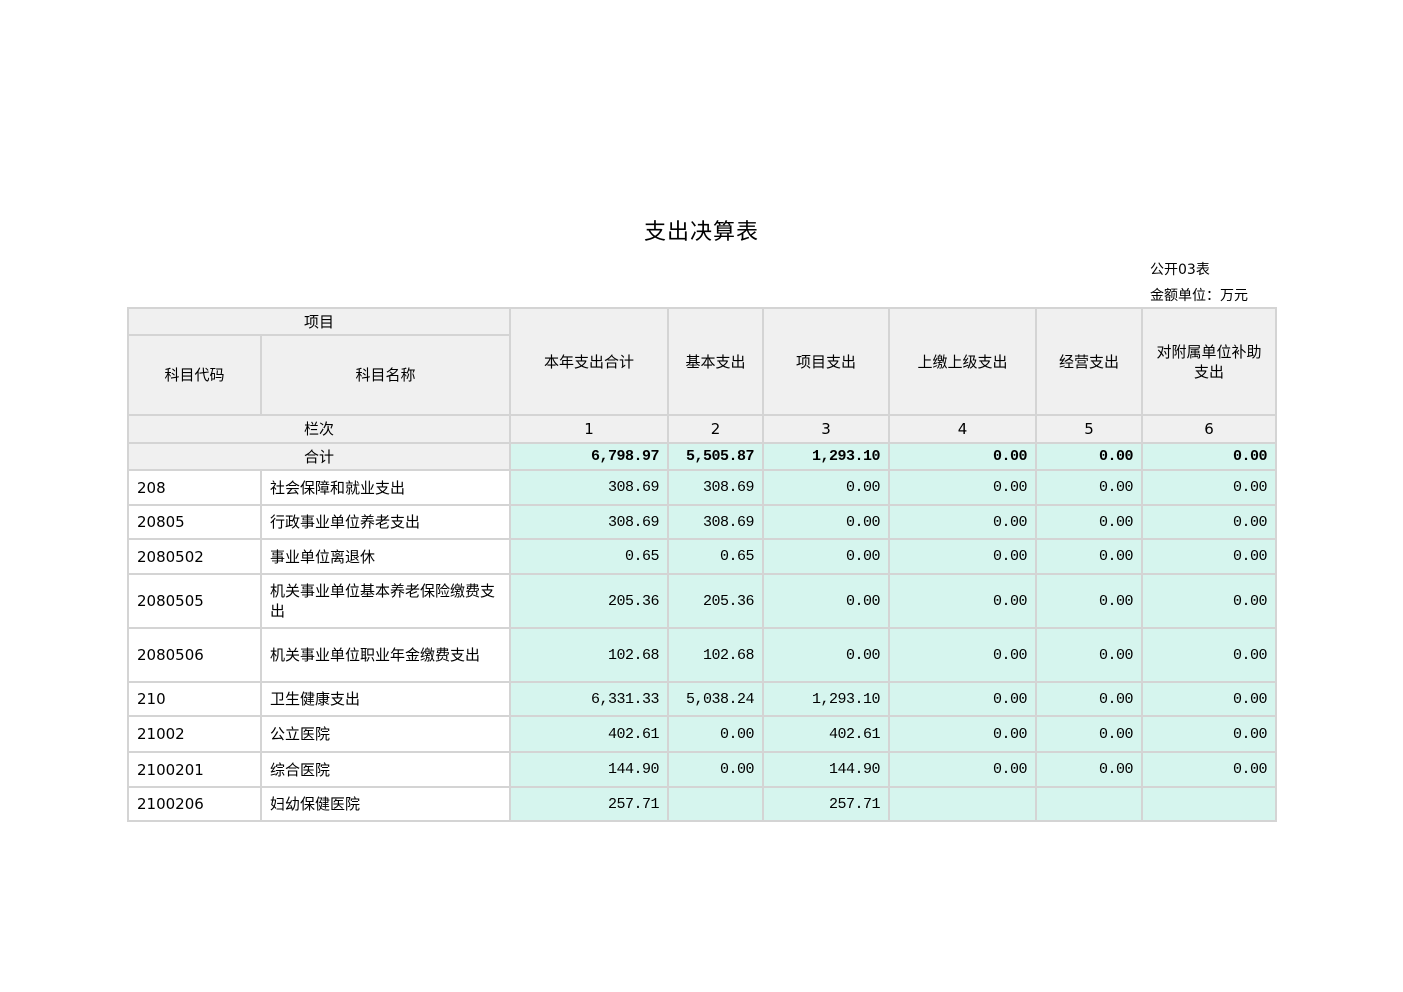 This screenshot has width=1403, height=992. Describe the element at coordinates (194, 522) in the screenshot. I see `subject-code: 20805` at that location.